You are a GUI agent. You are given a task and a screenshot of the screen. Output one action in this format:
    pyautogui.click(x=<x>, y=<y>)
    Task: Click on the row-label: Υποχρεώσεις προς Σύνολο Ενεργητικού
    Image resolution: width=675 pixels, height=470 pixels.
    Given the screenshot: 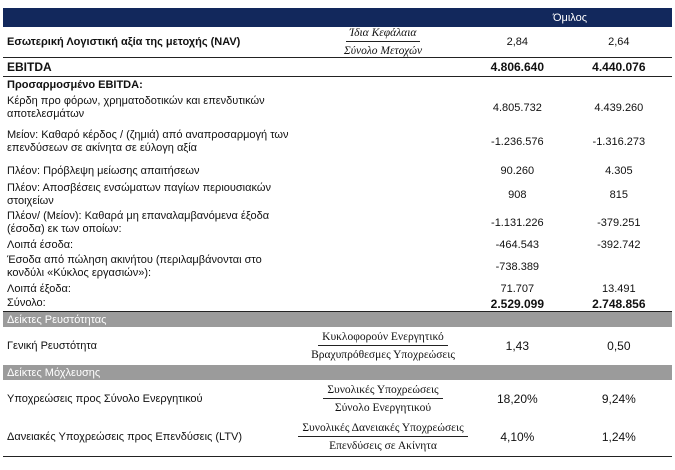 What is the action you would take?
    pyautogui.click(x=105, y=398)
    